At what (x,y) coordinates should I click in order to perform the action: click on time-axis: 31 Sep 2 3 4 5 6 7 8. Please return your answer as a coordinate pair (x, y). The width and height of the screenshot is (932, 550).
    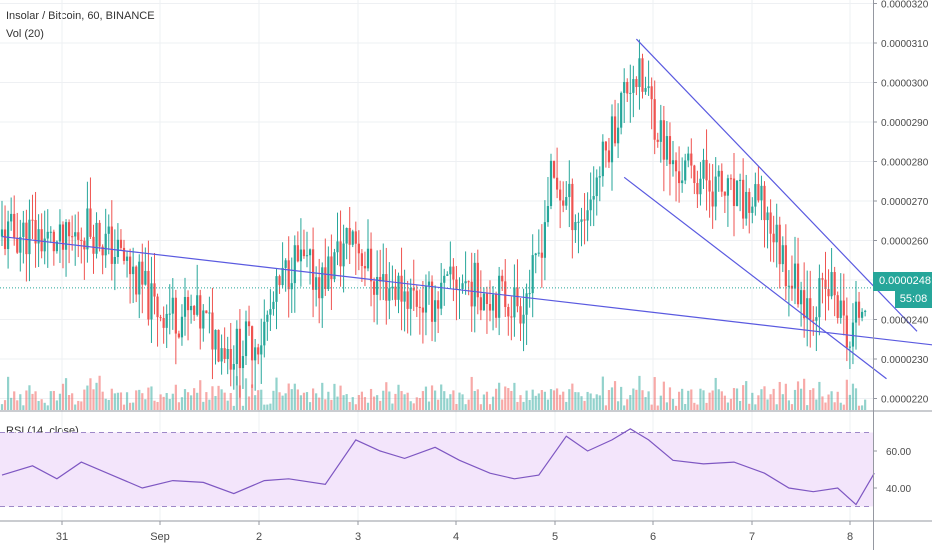
    Looking at the image, I should click on (454, 532).